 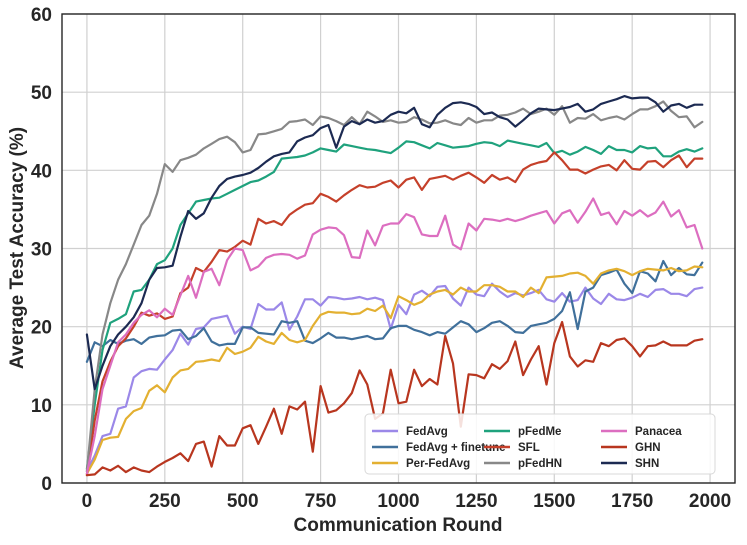 What do you see at coordinates (41, 328) in the screenshot?
I see `y-tick-label: 20` at bounding box center [41, 328].